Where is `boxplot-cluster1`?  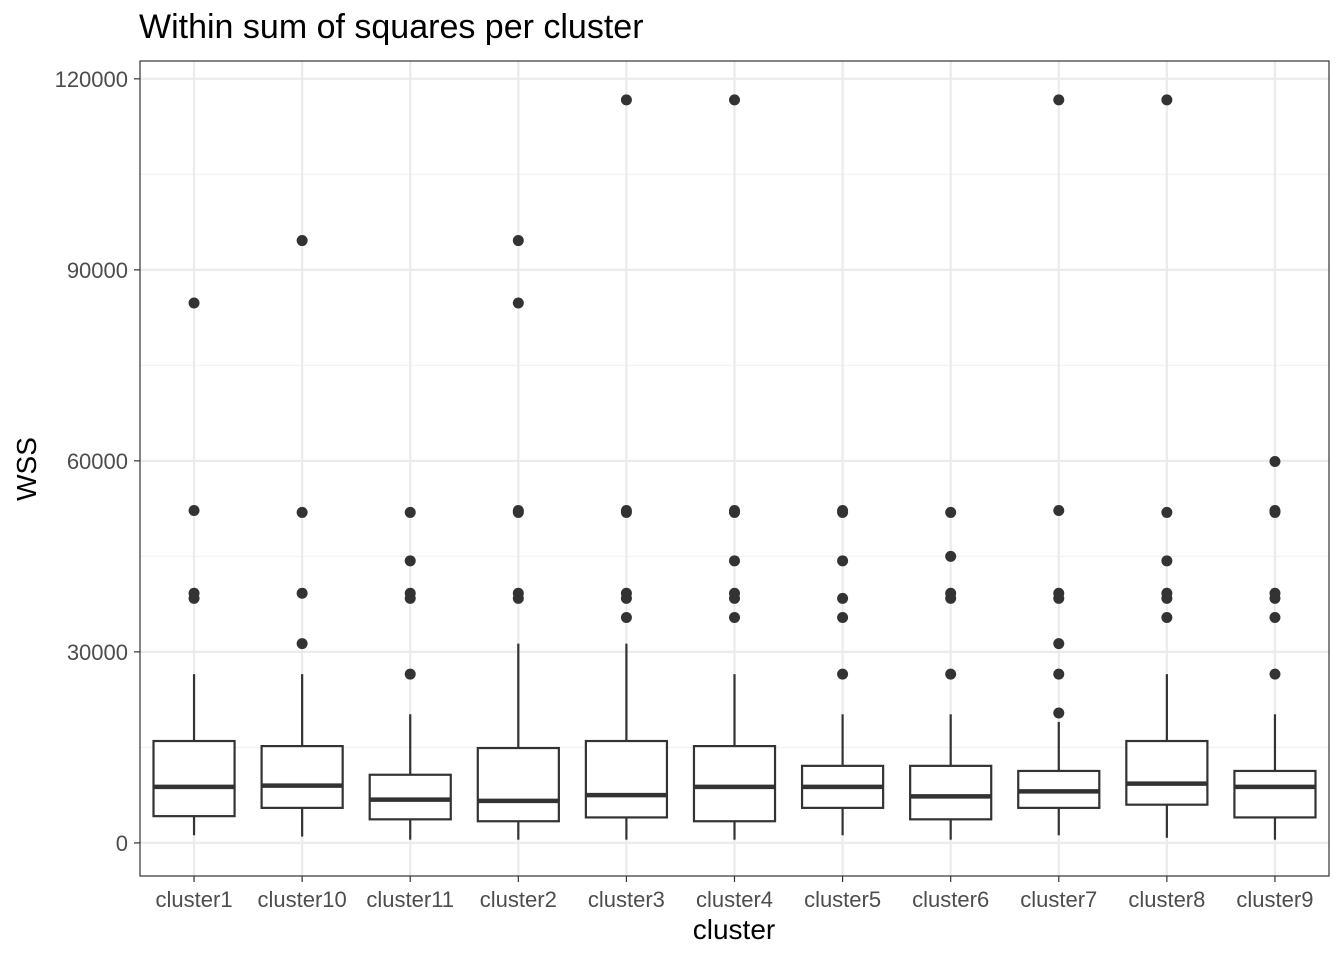
boxplot-cluster1 is located at coordinates (194, 566).